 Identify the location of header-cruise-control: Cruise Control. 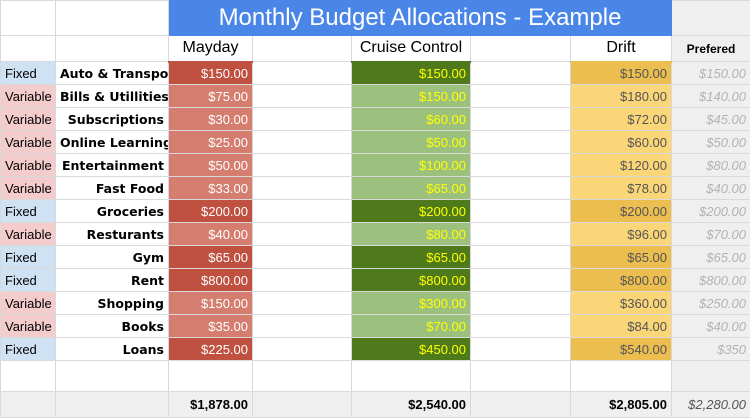
(411, 49).